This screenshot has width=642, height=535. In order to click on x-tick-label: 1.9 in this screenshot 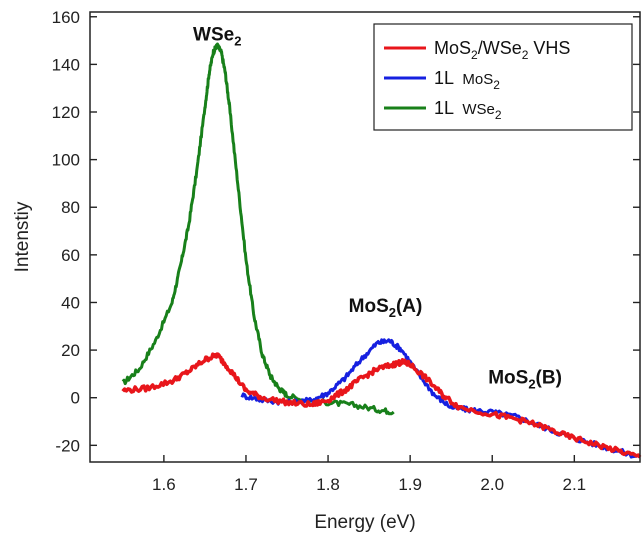, I will do `click(410, 484)`.